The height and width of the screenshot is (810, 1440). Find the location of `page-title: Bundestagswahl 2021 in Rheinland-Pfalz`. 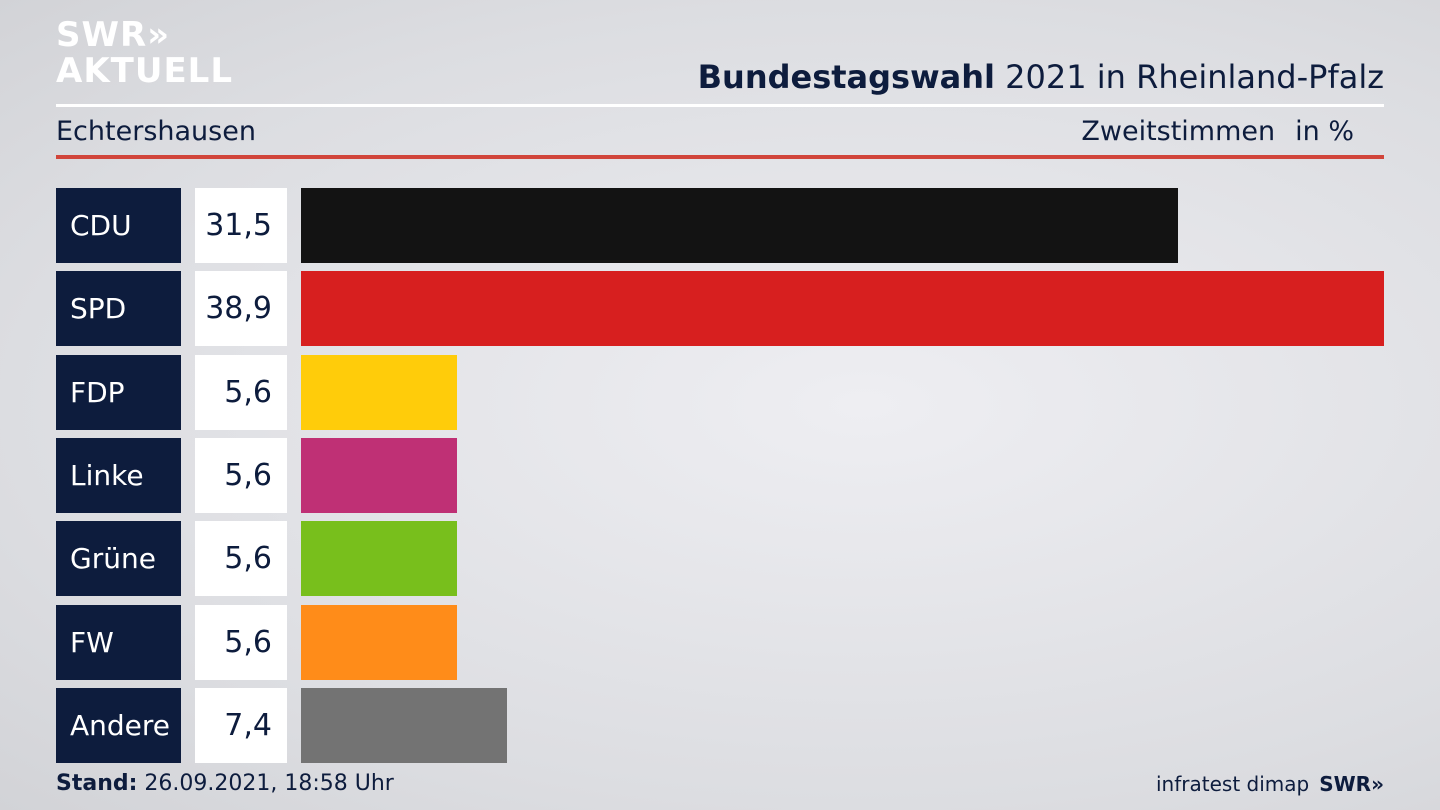

page-title: Bundestagswahl 2021 in Rheinland-Pfalz is located at coordinates (1041, 77).